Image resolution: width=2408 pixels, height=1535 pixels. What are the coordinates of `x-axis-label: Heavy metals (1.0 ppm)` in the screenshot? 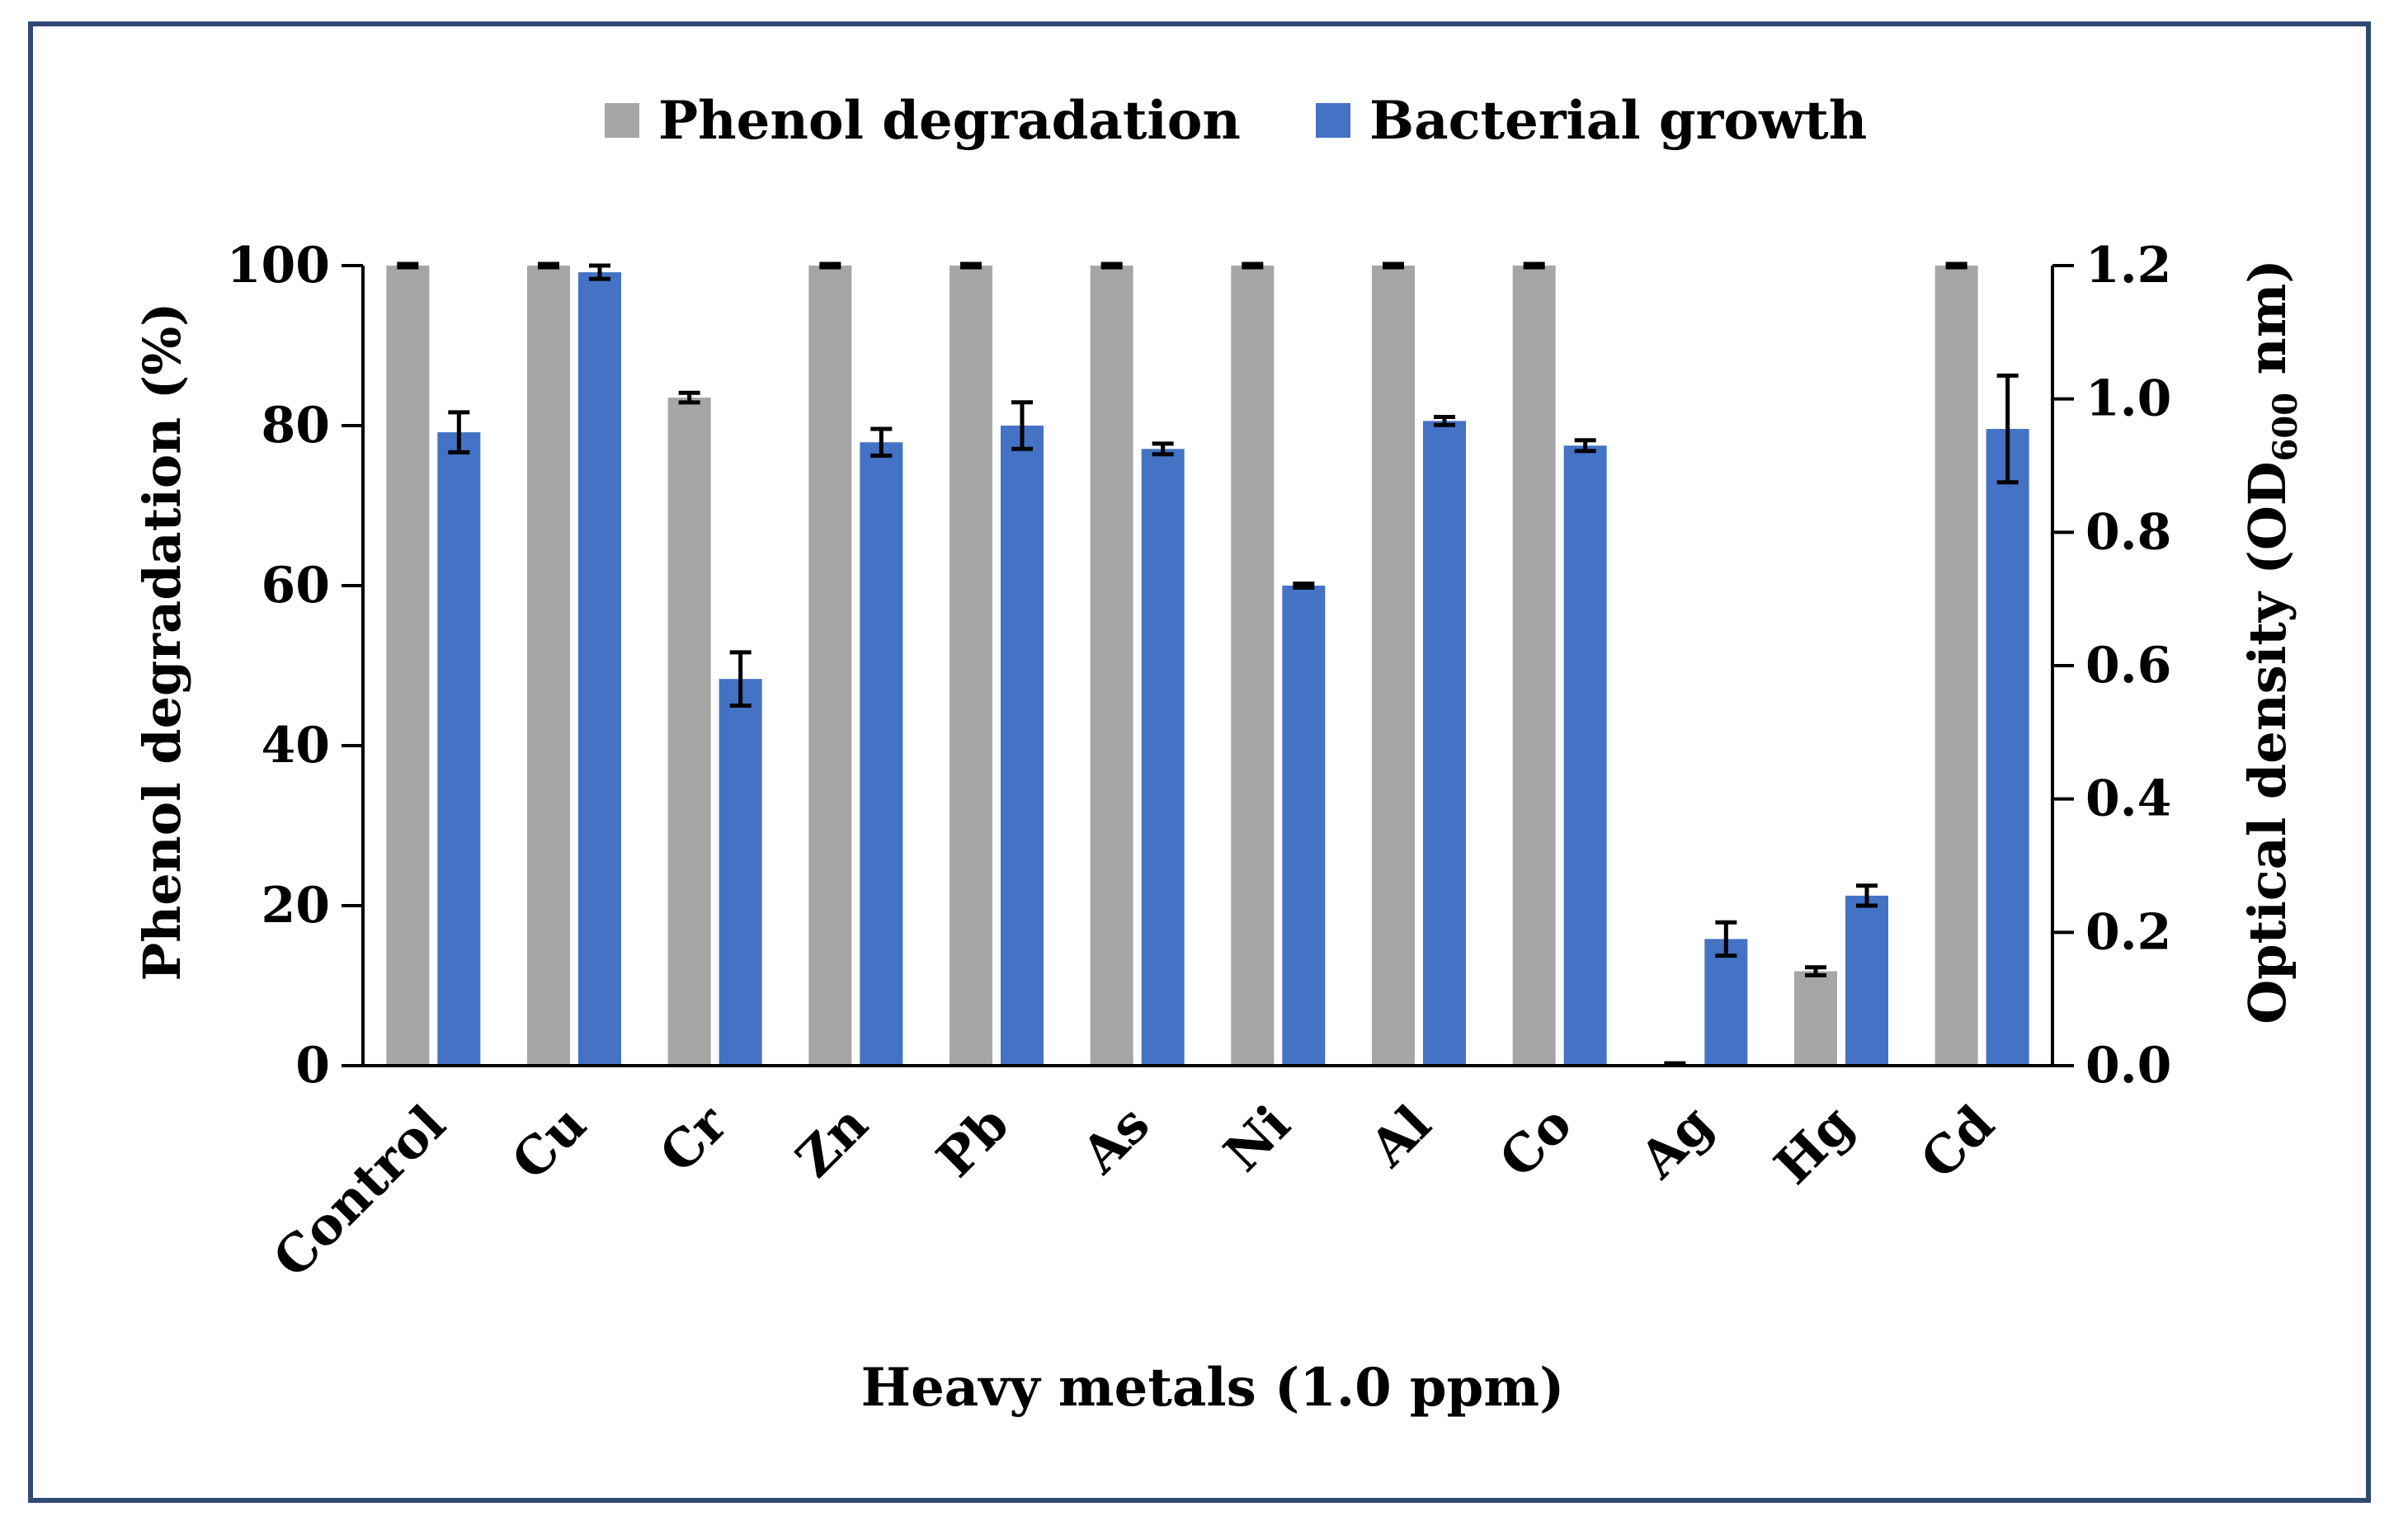 It's located at (1213, 1388).